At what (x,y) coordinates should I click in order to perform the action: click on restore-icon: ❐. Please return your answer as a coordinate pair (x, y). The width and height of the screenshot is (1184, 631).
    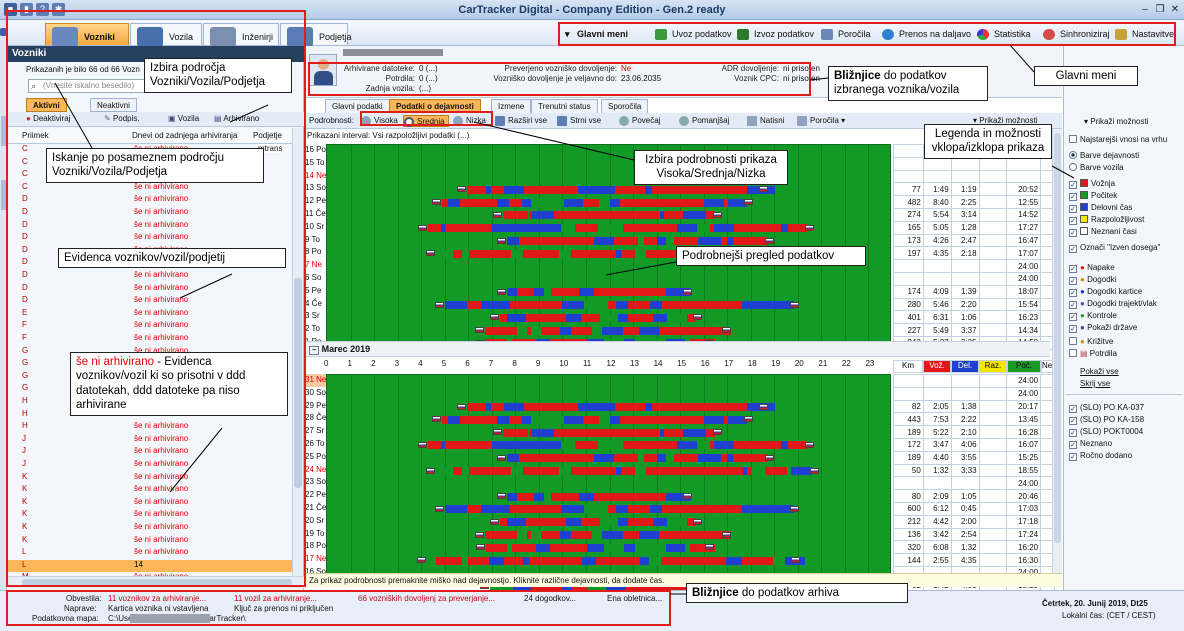
    Looking at the image, I should click on (1160, 9).